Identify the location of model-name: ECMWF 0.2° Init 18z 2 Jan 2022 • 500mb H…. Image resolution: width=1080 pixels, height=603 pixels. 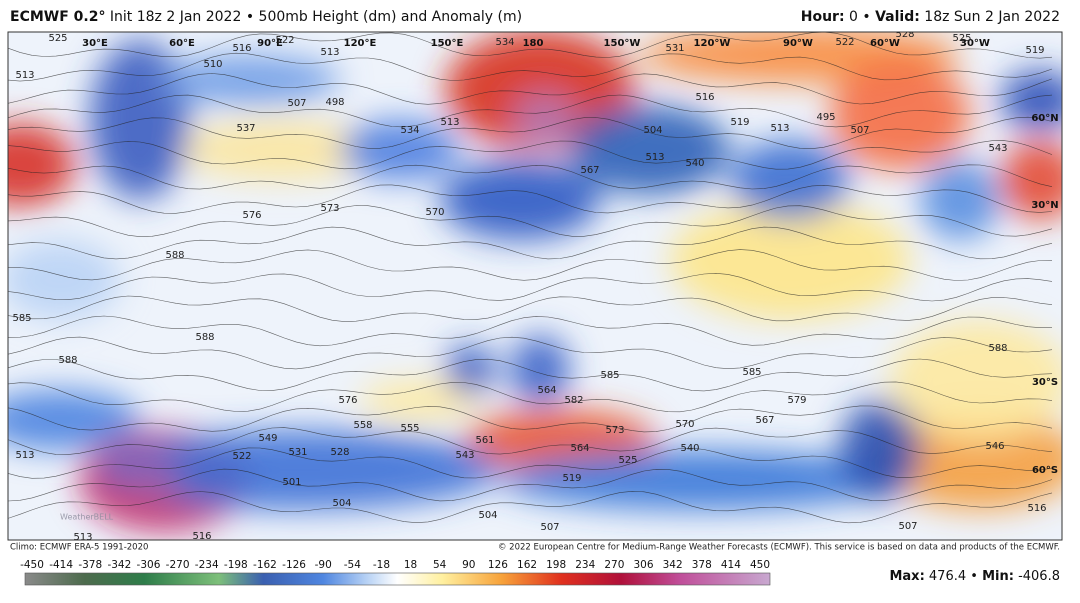
(266, 17).